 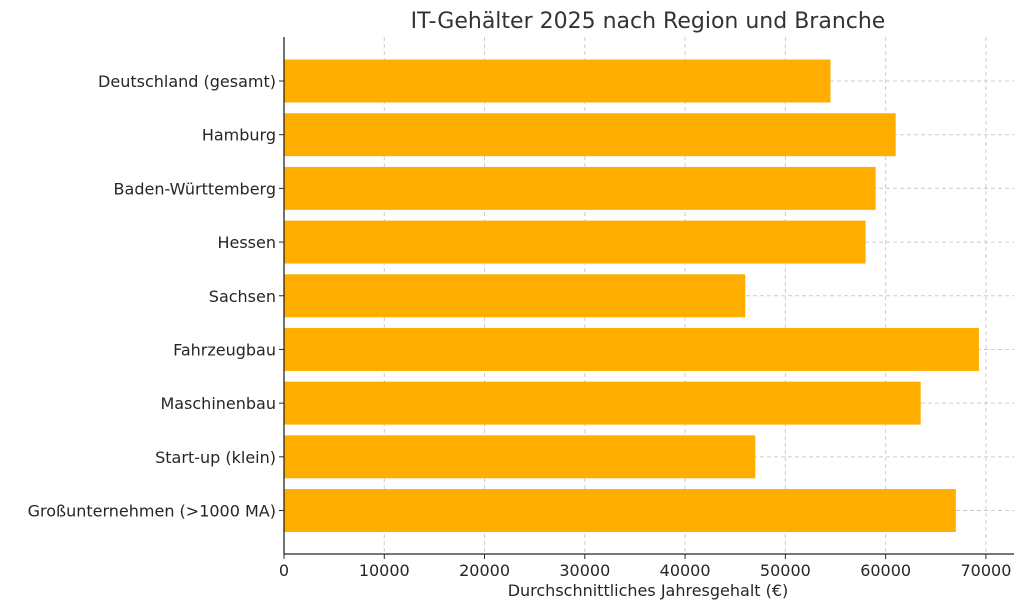 I want to click on x-tick-label: 40000, so click(x=685, y=570).